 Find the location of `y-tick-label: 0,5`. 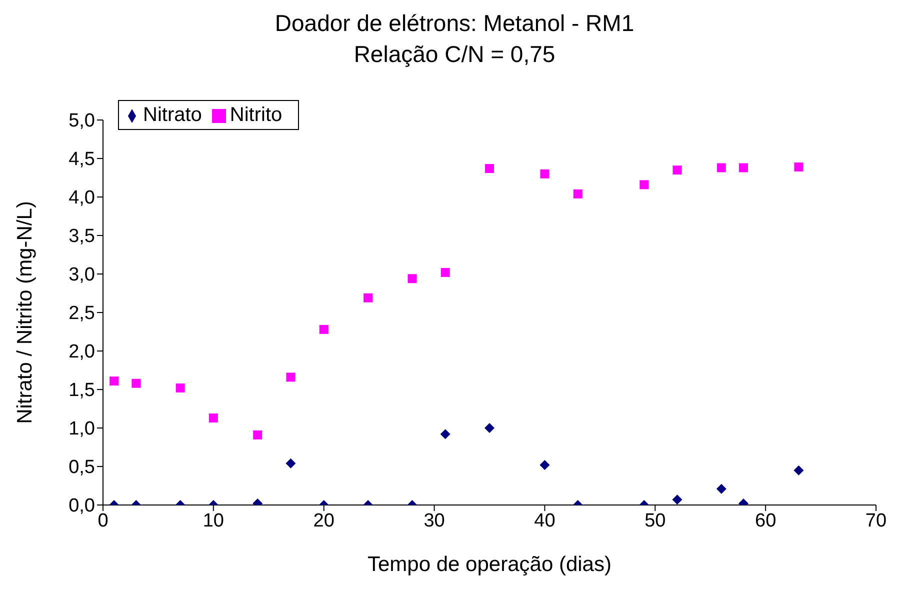

y-tick-label: 0,5 is located at coordinates (81, 467).